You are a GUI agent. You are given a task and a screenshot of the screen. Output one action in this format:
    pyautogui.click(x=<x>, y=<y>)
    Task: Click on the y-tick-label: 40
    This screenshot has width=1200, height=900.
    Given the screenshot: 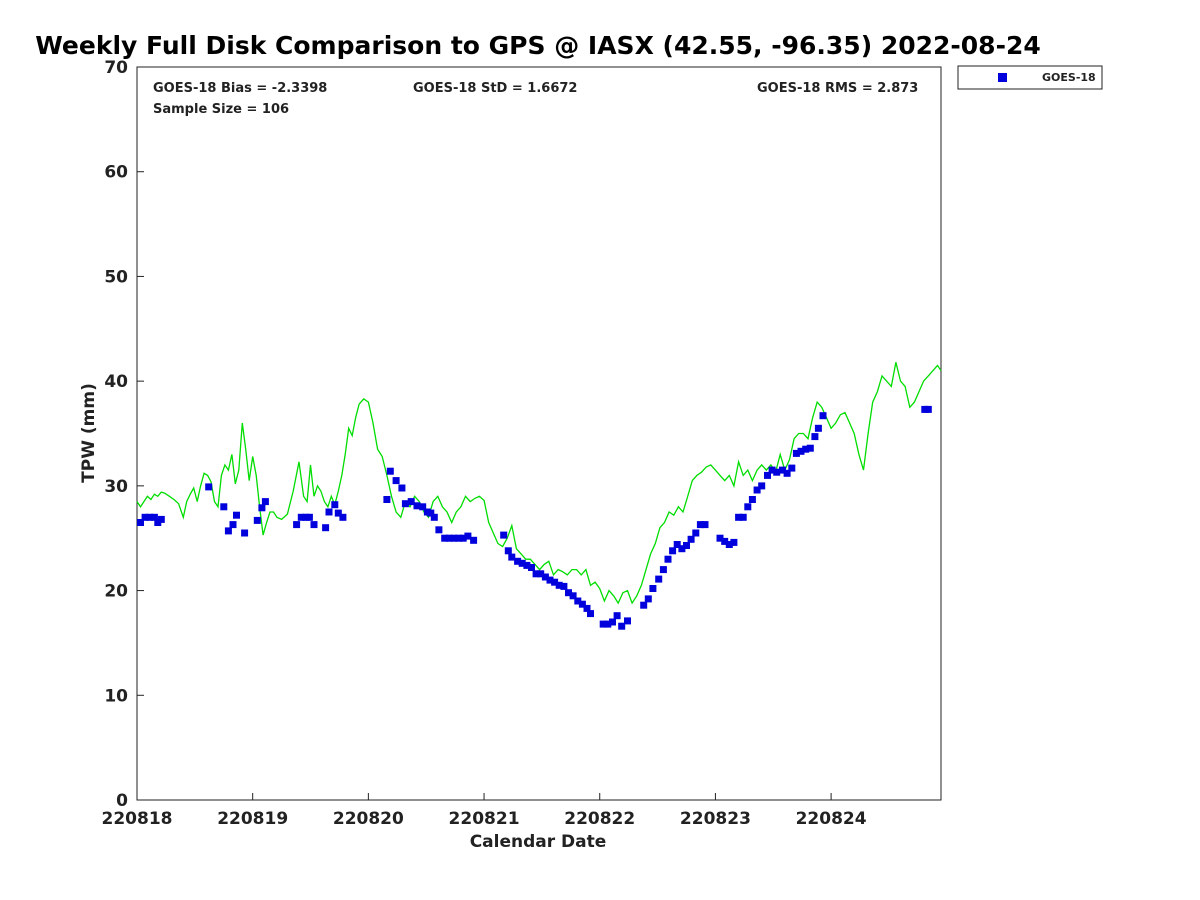 What is the action you would take?
    pyautogui.click(x=116, y=382)
    